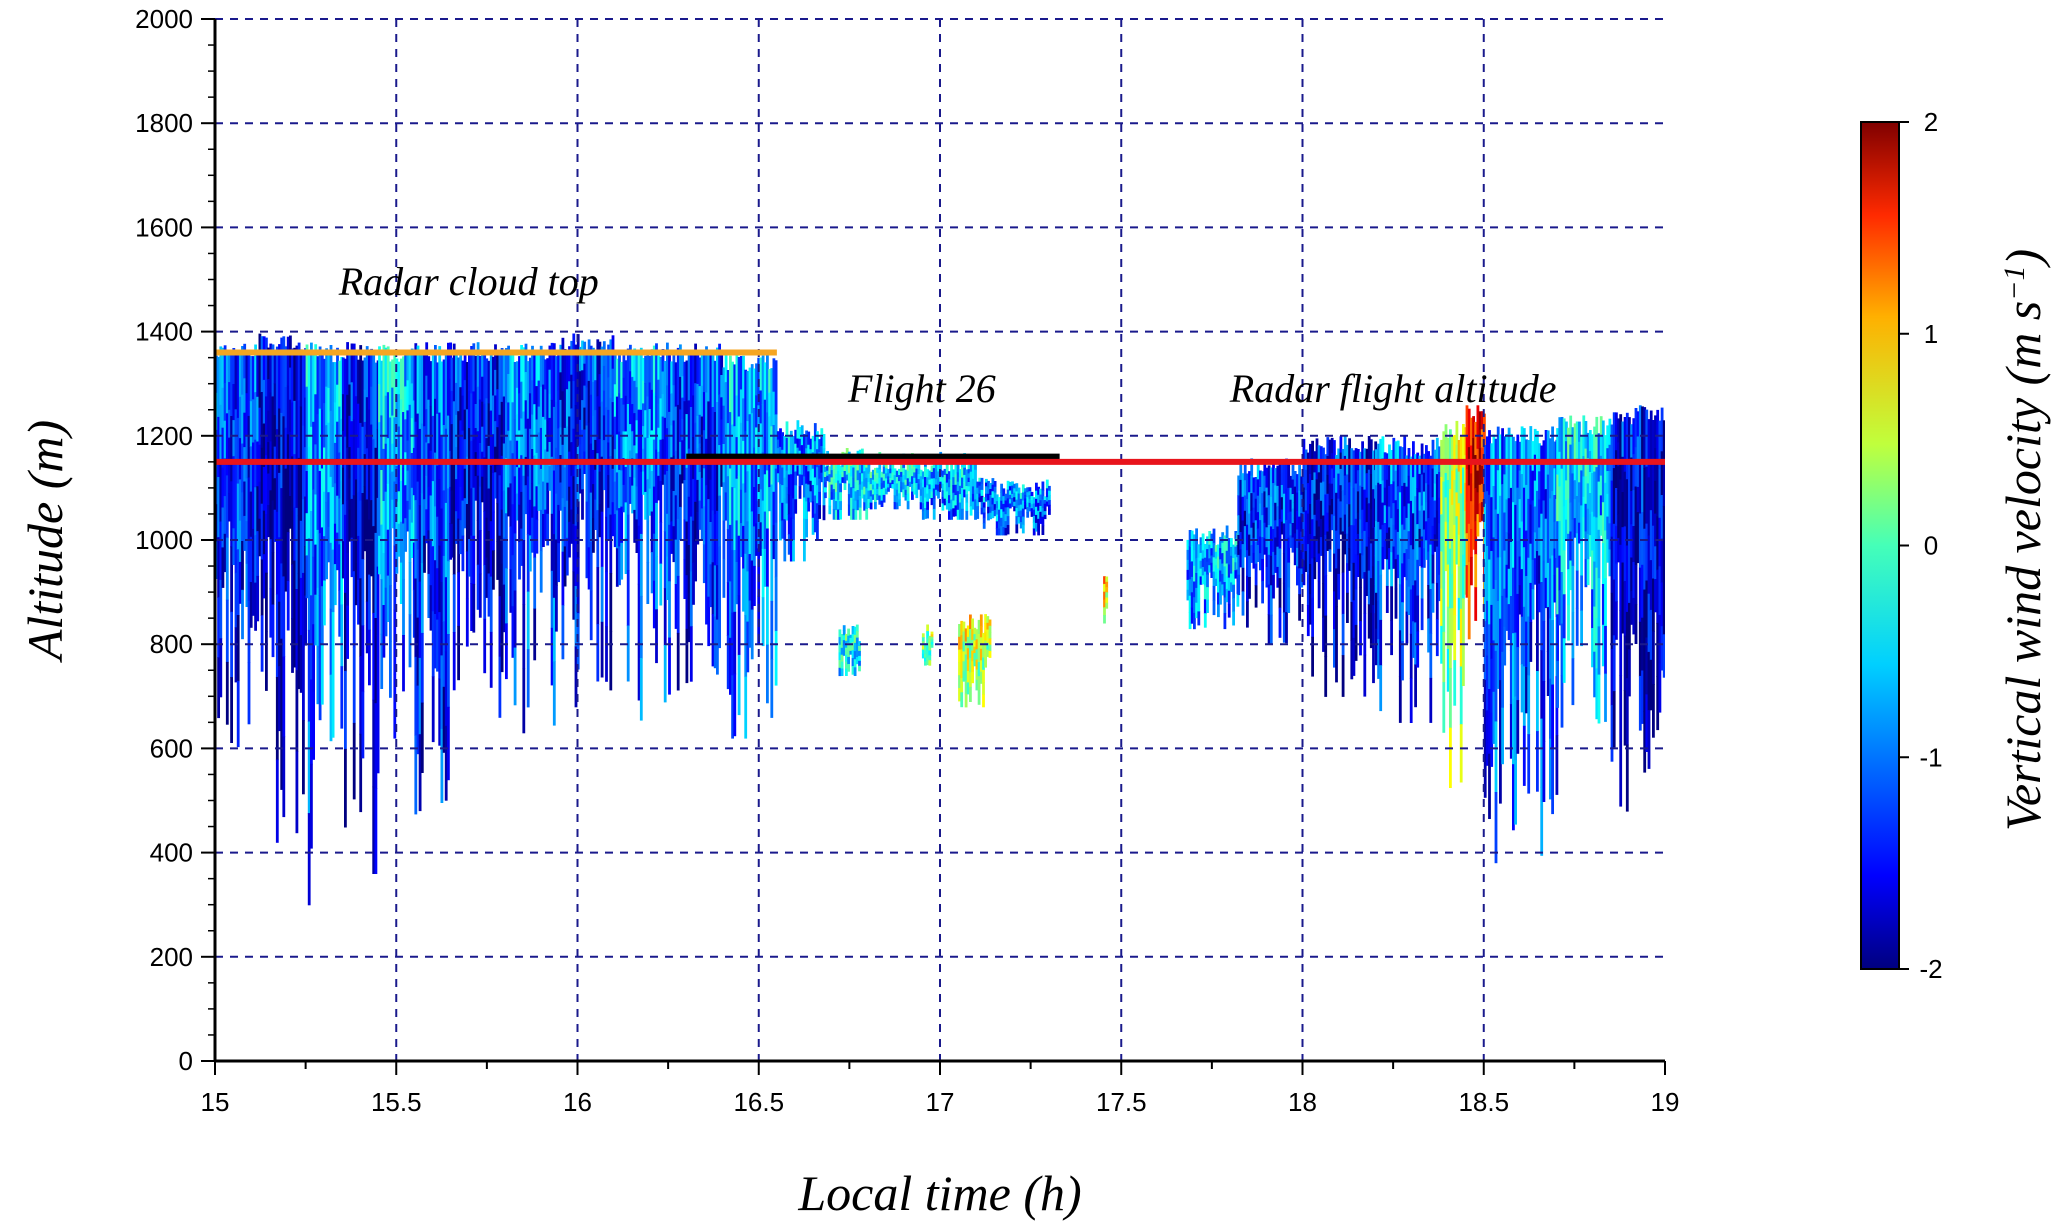 Image resolution: width=2067 pixels, height=1232 pixels. What do you see at coordinates (1880, 545) in the screenshot?
I see `colorbar-gradient` at bounding box center [1880, 545].